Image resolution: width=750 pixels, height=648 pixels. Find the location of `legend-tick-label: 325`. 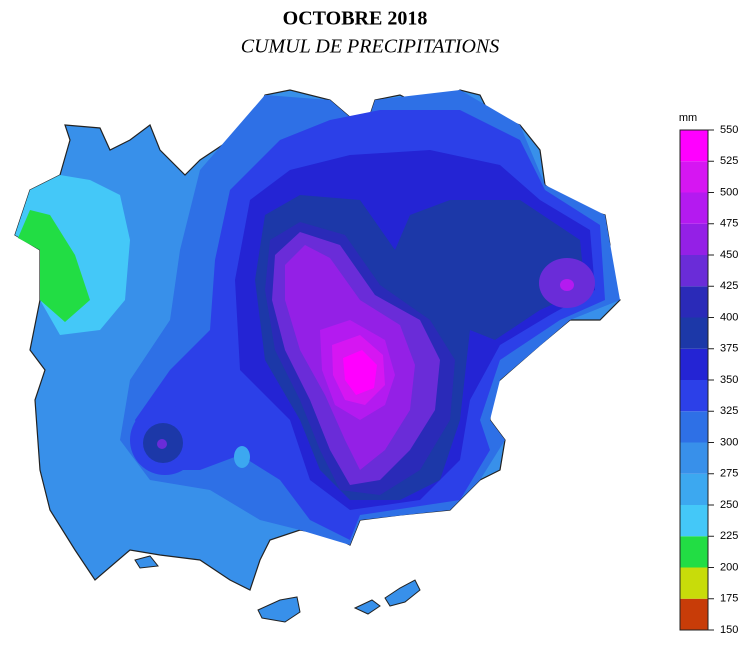

legend-tick-label: 325 is located at coordinates (729, 411).